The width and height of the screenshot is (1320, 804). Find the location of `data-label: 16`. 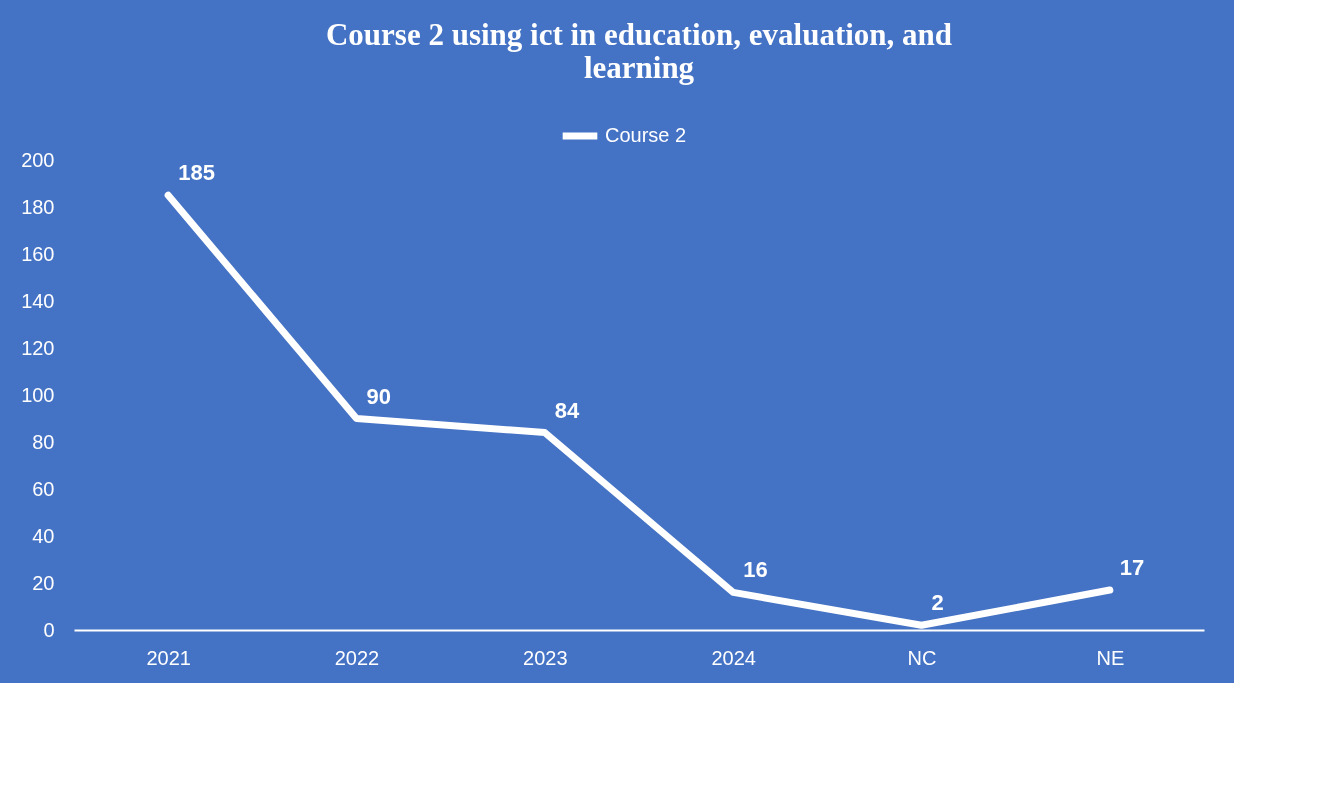

data-label: 16 is located at coordinates (755, 570).